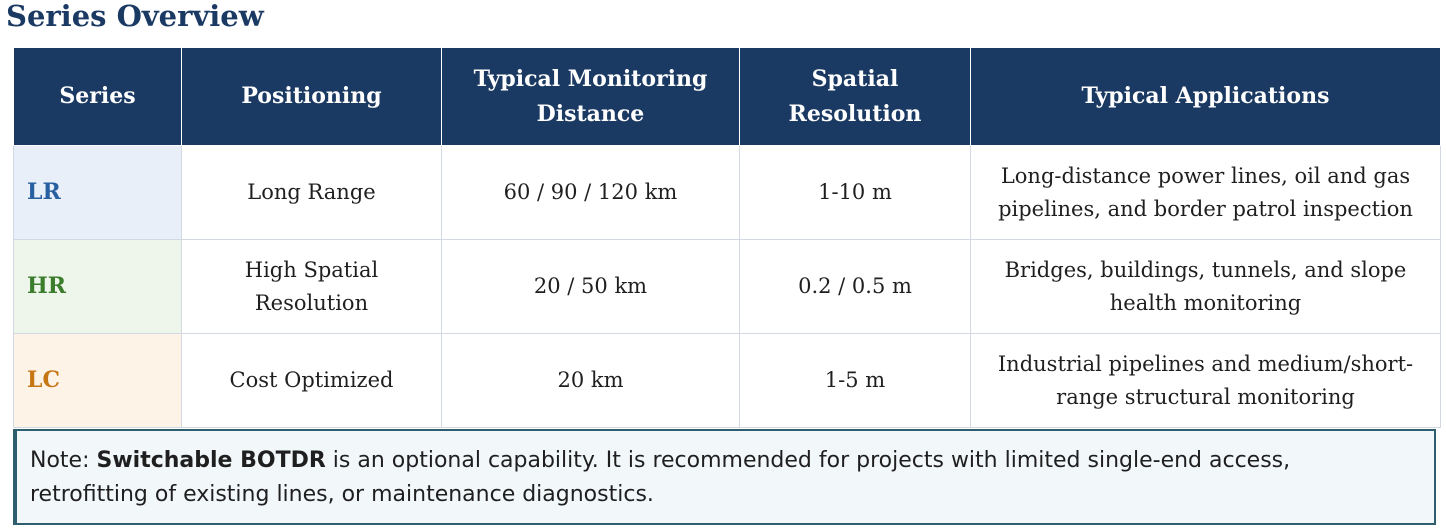 The image size is (1446, 530). What do you see at coordinates (1205, 269) in the screenshot?
I see `applications-line1: Bridges, buildings, tunnels, and slope` at bounding box center [1205, 269].